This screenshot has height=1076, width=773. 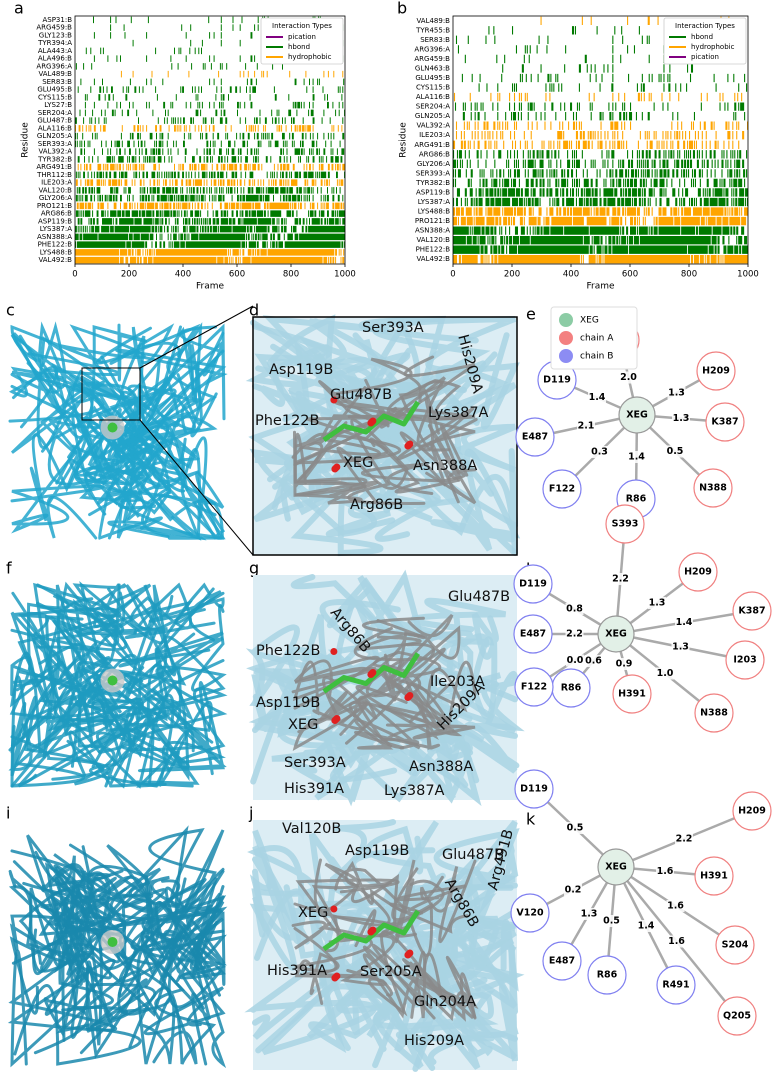 I want to click on residue-label: XEG, so click(x=313, y=913).